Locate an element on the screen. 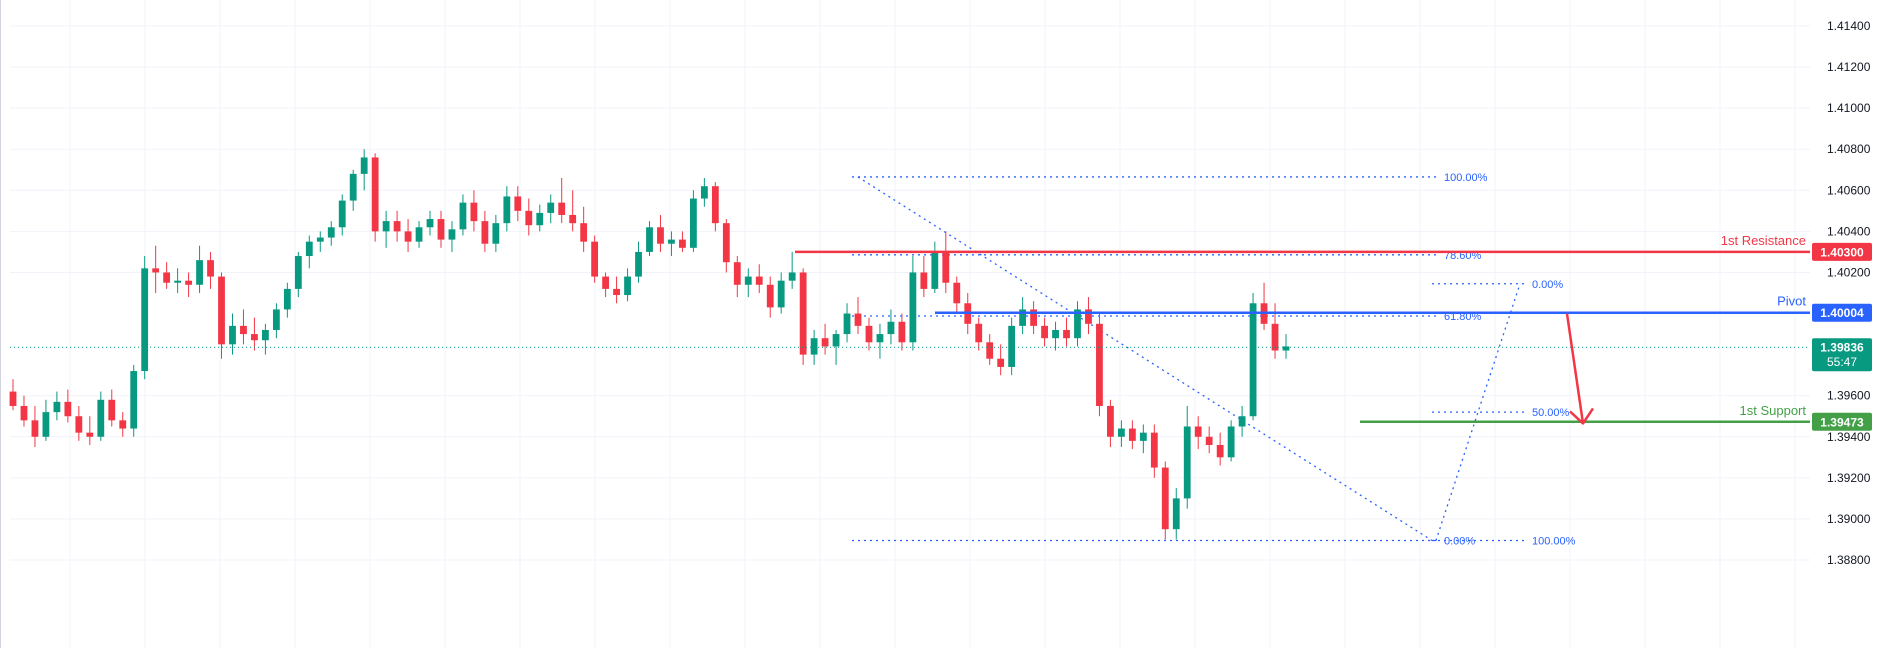 The height and width of the screenshot is (653, 1883). support-price-badge is located at coordinates (1842, 421).